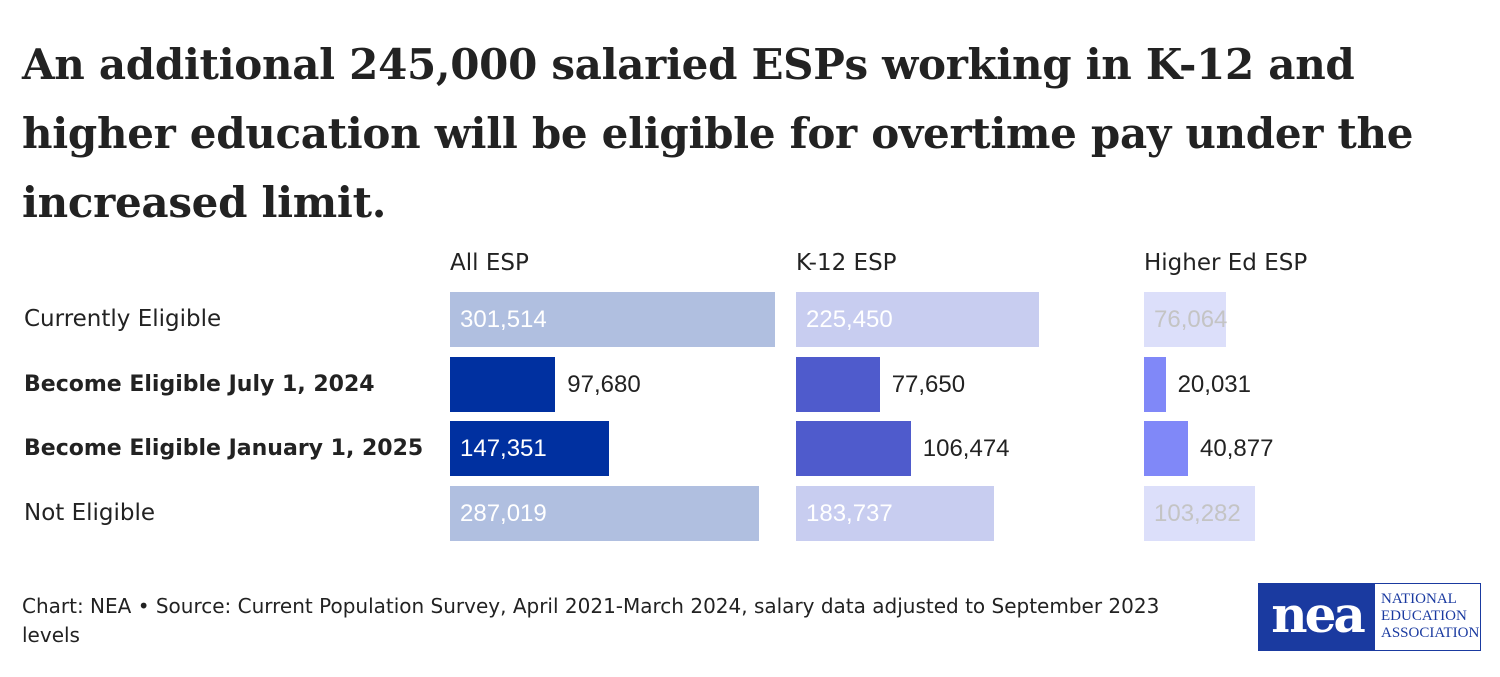  I want to click on nea-logo: nea NATIONAL EDUCATION ASSOCIATION, so click(1369, 617).